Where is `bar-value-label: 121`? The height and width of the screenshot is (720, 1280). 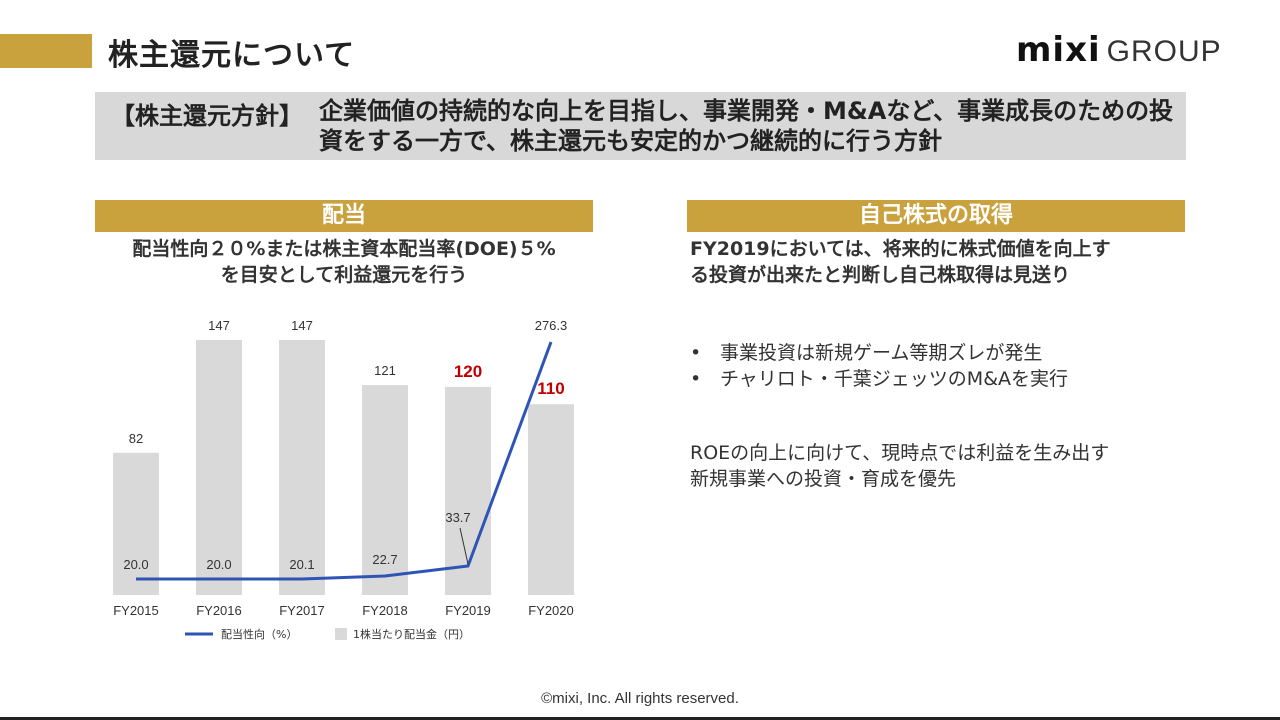 bar-value-label: 121 is located at coordinates (385, 370).